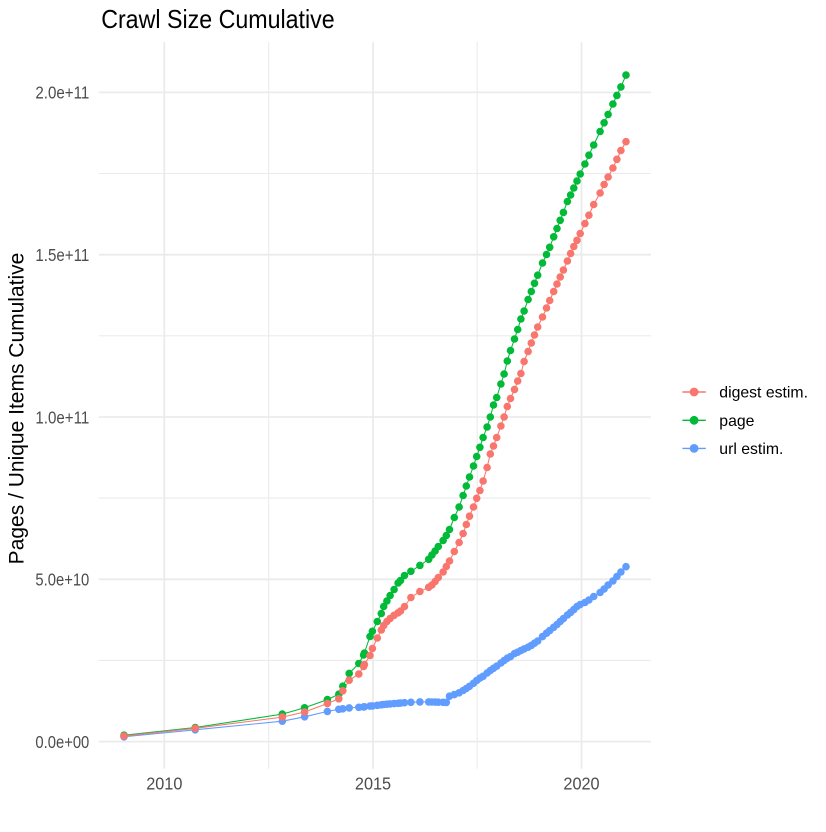 Image resolution: width=826 pixels, height=832 pixels. What do you see at coordinates (17, 409) in the screenshot?
I see `svg-text:Pages / Unique Items Cumulativ: Pages / Unique Items Cumulative` at bounding box center [17, 409].